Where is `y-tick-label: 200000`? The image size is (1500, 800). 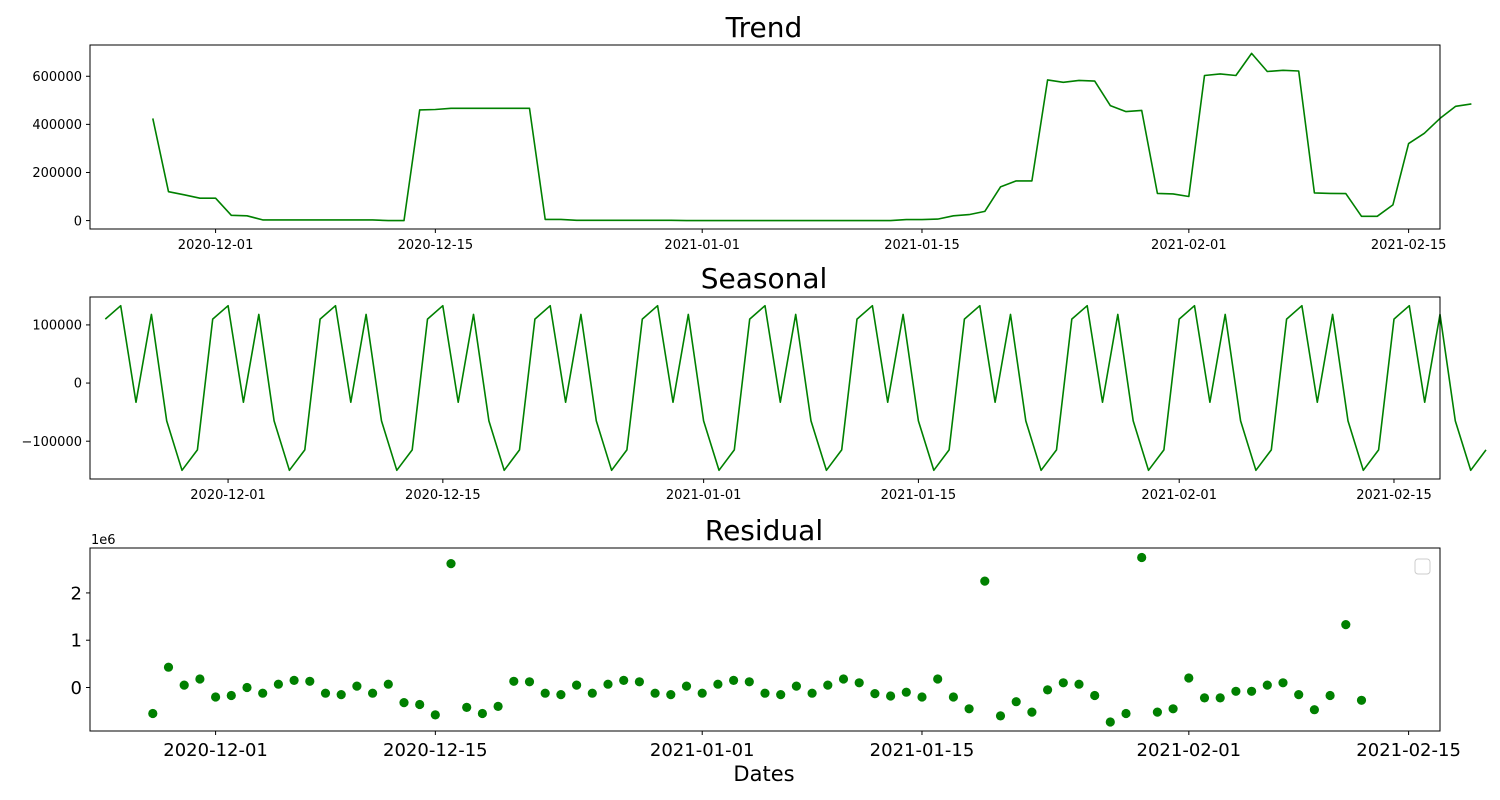 y-tick-label: 200000 is located at coordinates (57, 173).